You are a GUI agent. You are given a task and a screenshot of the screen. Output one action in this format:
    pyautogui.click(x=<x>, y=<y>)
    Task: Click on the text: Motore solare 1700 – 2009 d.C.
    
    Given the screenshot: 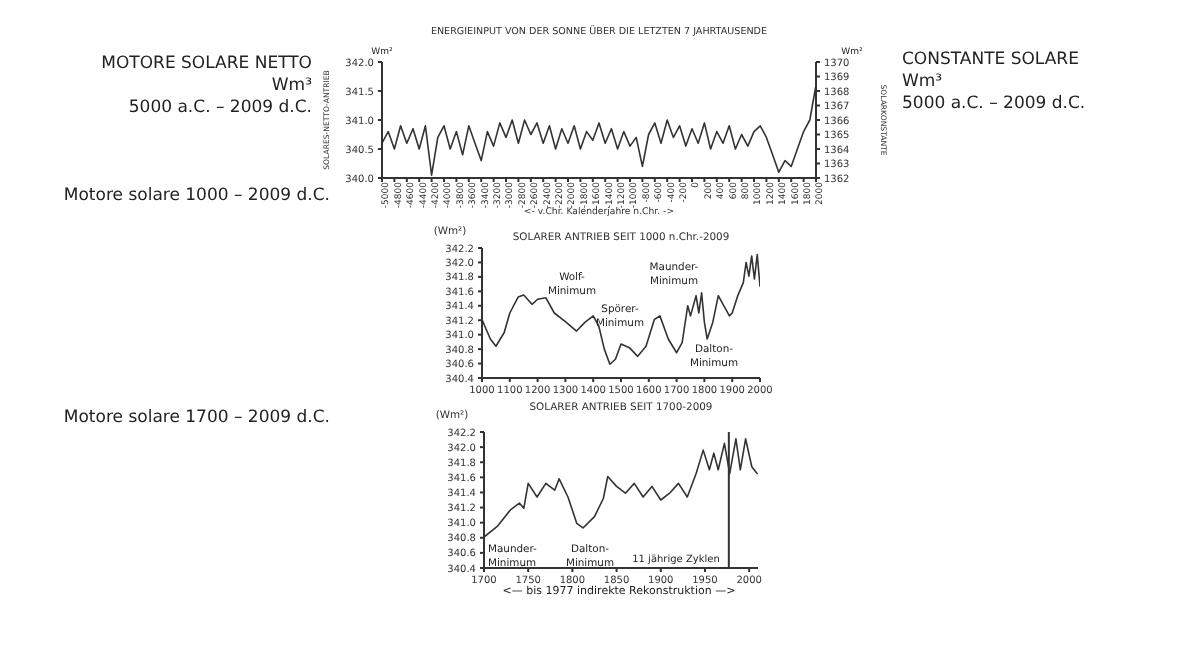 What is the action you would take?
    pyautogui.click(x=196, y=418)
    